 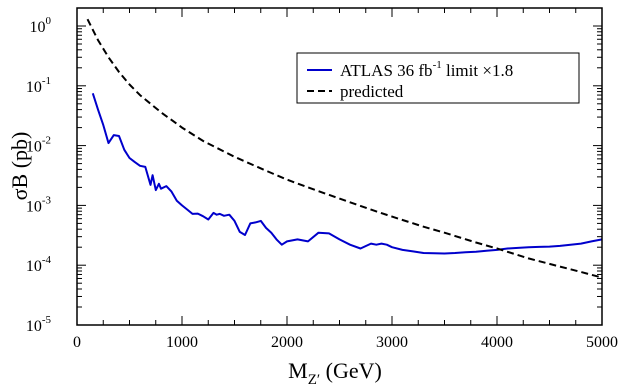 What do you see at coordinates (41, 25) in the screenshot?
I see `y-tick-label: 10⁰` at bounding box center [41, 25].